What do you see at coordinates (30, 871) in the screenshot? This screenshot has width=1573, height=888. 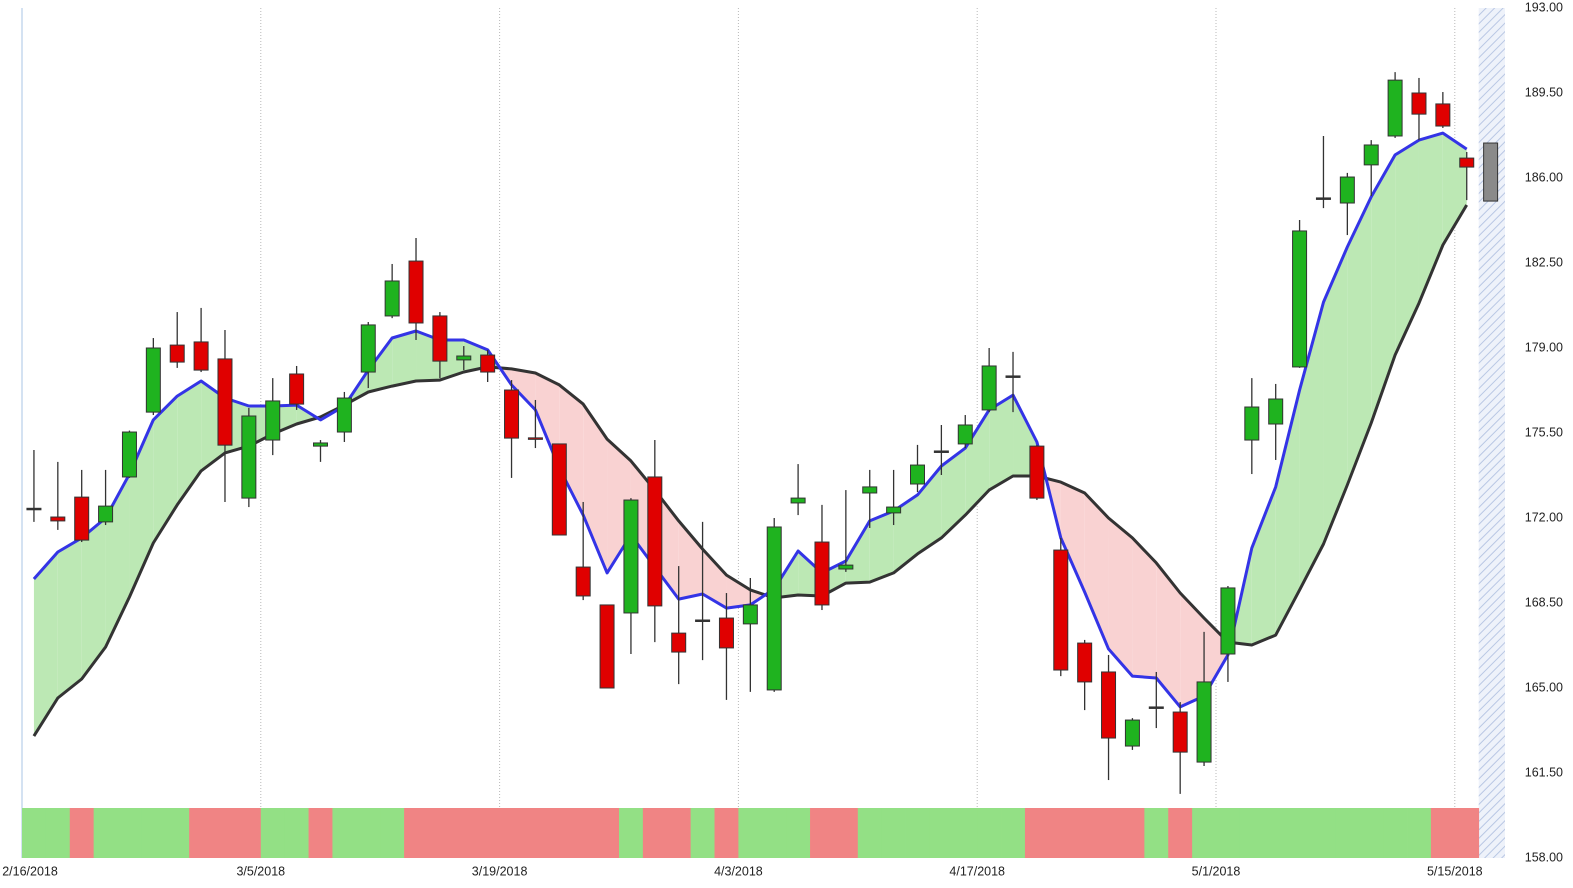 I see `x-tick-label: 2/16/2018` at bounding box center [30, 871].